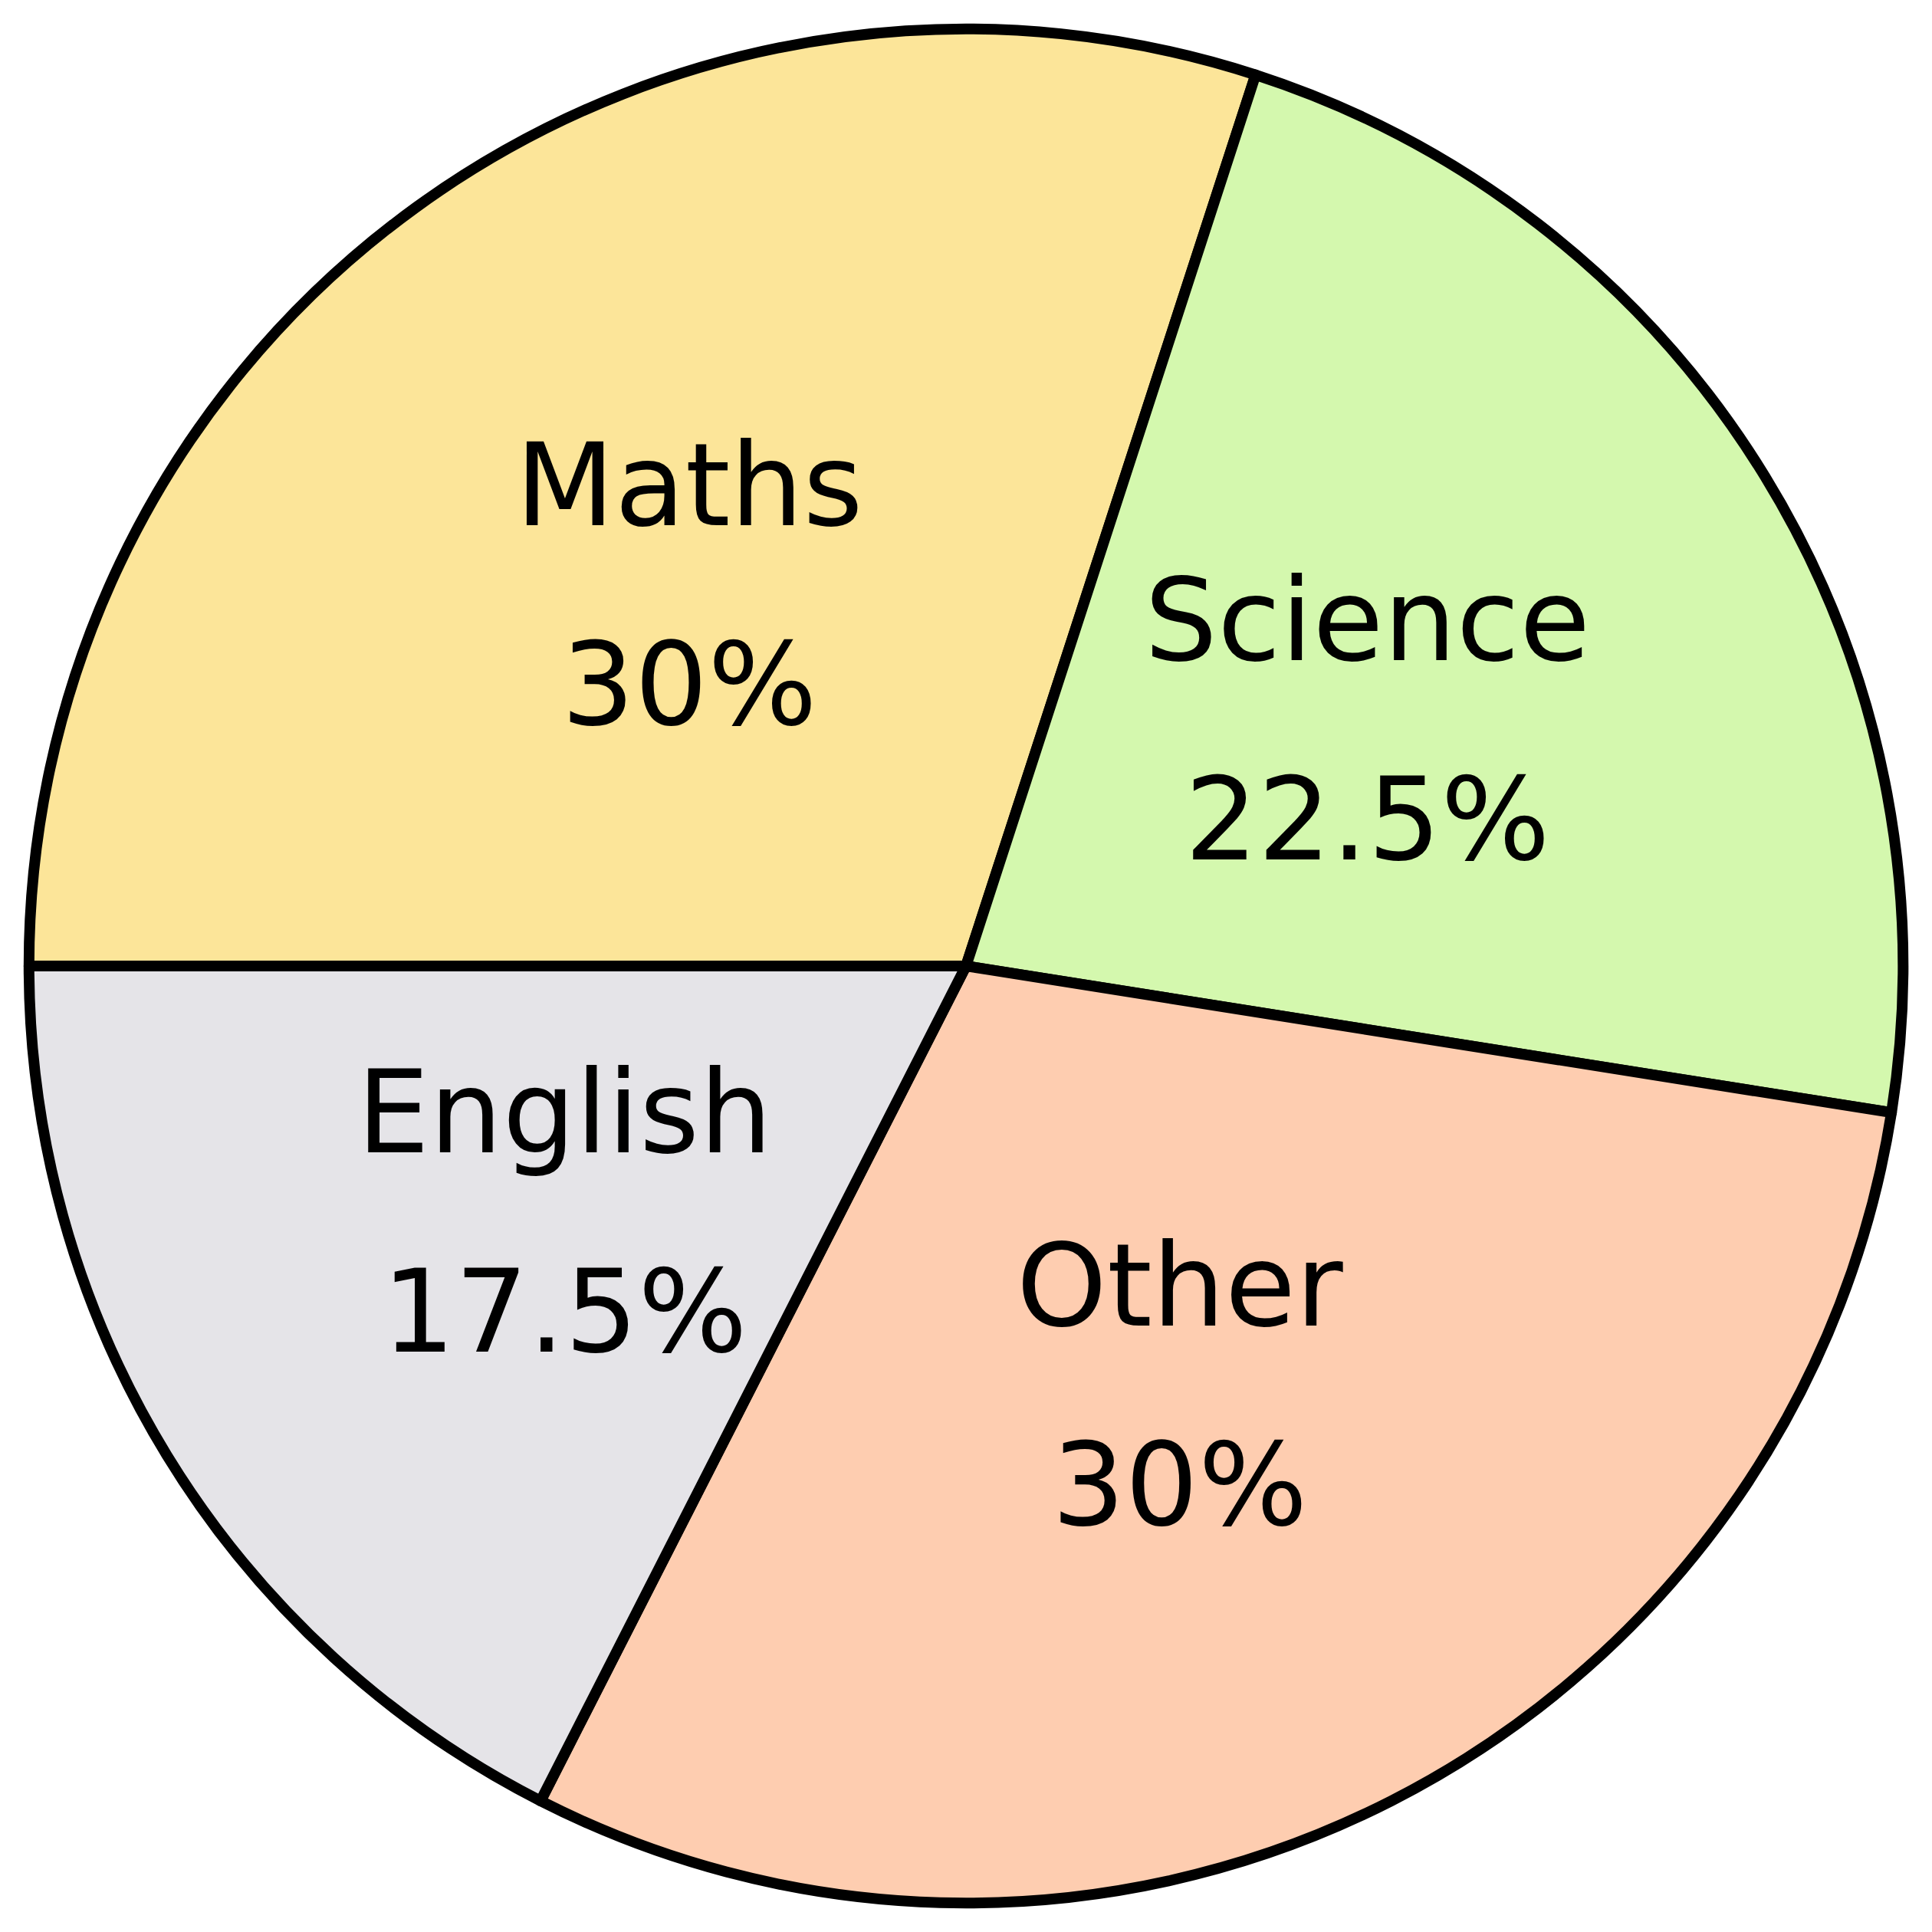 This screenshot has height=1932, width=1932. What do you see at coordinates (565, 1112) in the screenshot?
I see `slice-label: English` at bounding box center [565, 1112].